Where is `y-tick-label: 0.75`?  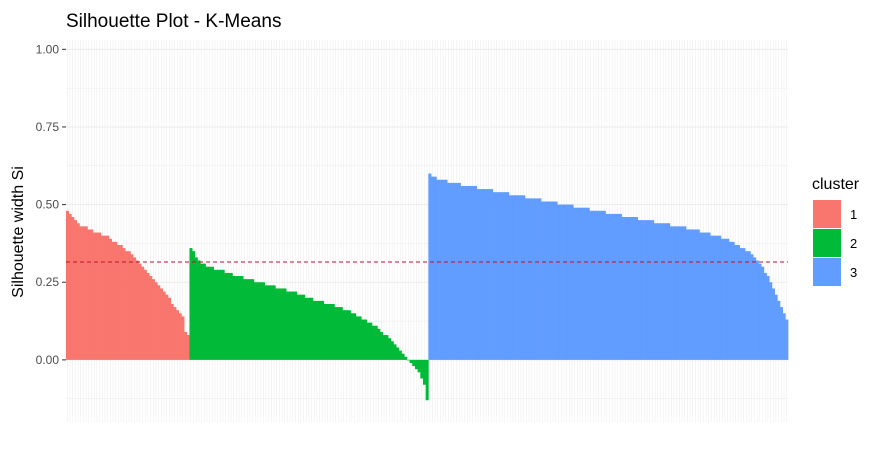
y-tick-label: 0.75 is located at coordinates (48, 127).